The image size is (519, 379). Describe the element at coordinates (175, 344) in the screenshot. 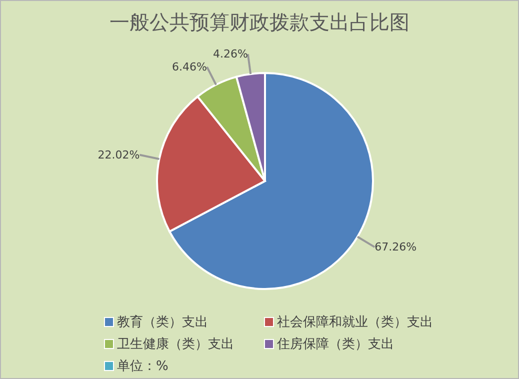

I see `legend-label: 卫生健康（类）支出` at that location.